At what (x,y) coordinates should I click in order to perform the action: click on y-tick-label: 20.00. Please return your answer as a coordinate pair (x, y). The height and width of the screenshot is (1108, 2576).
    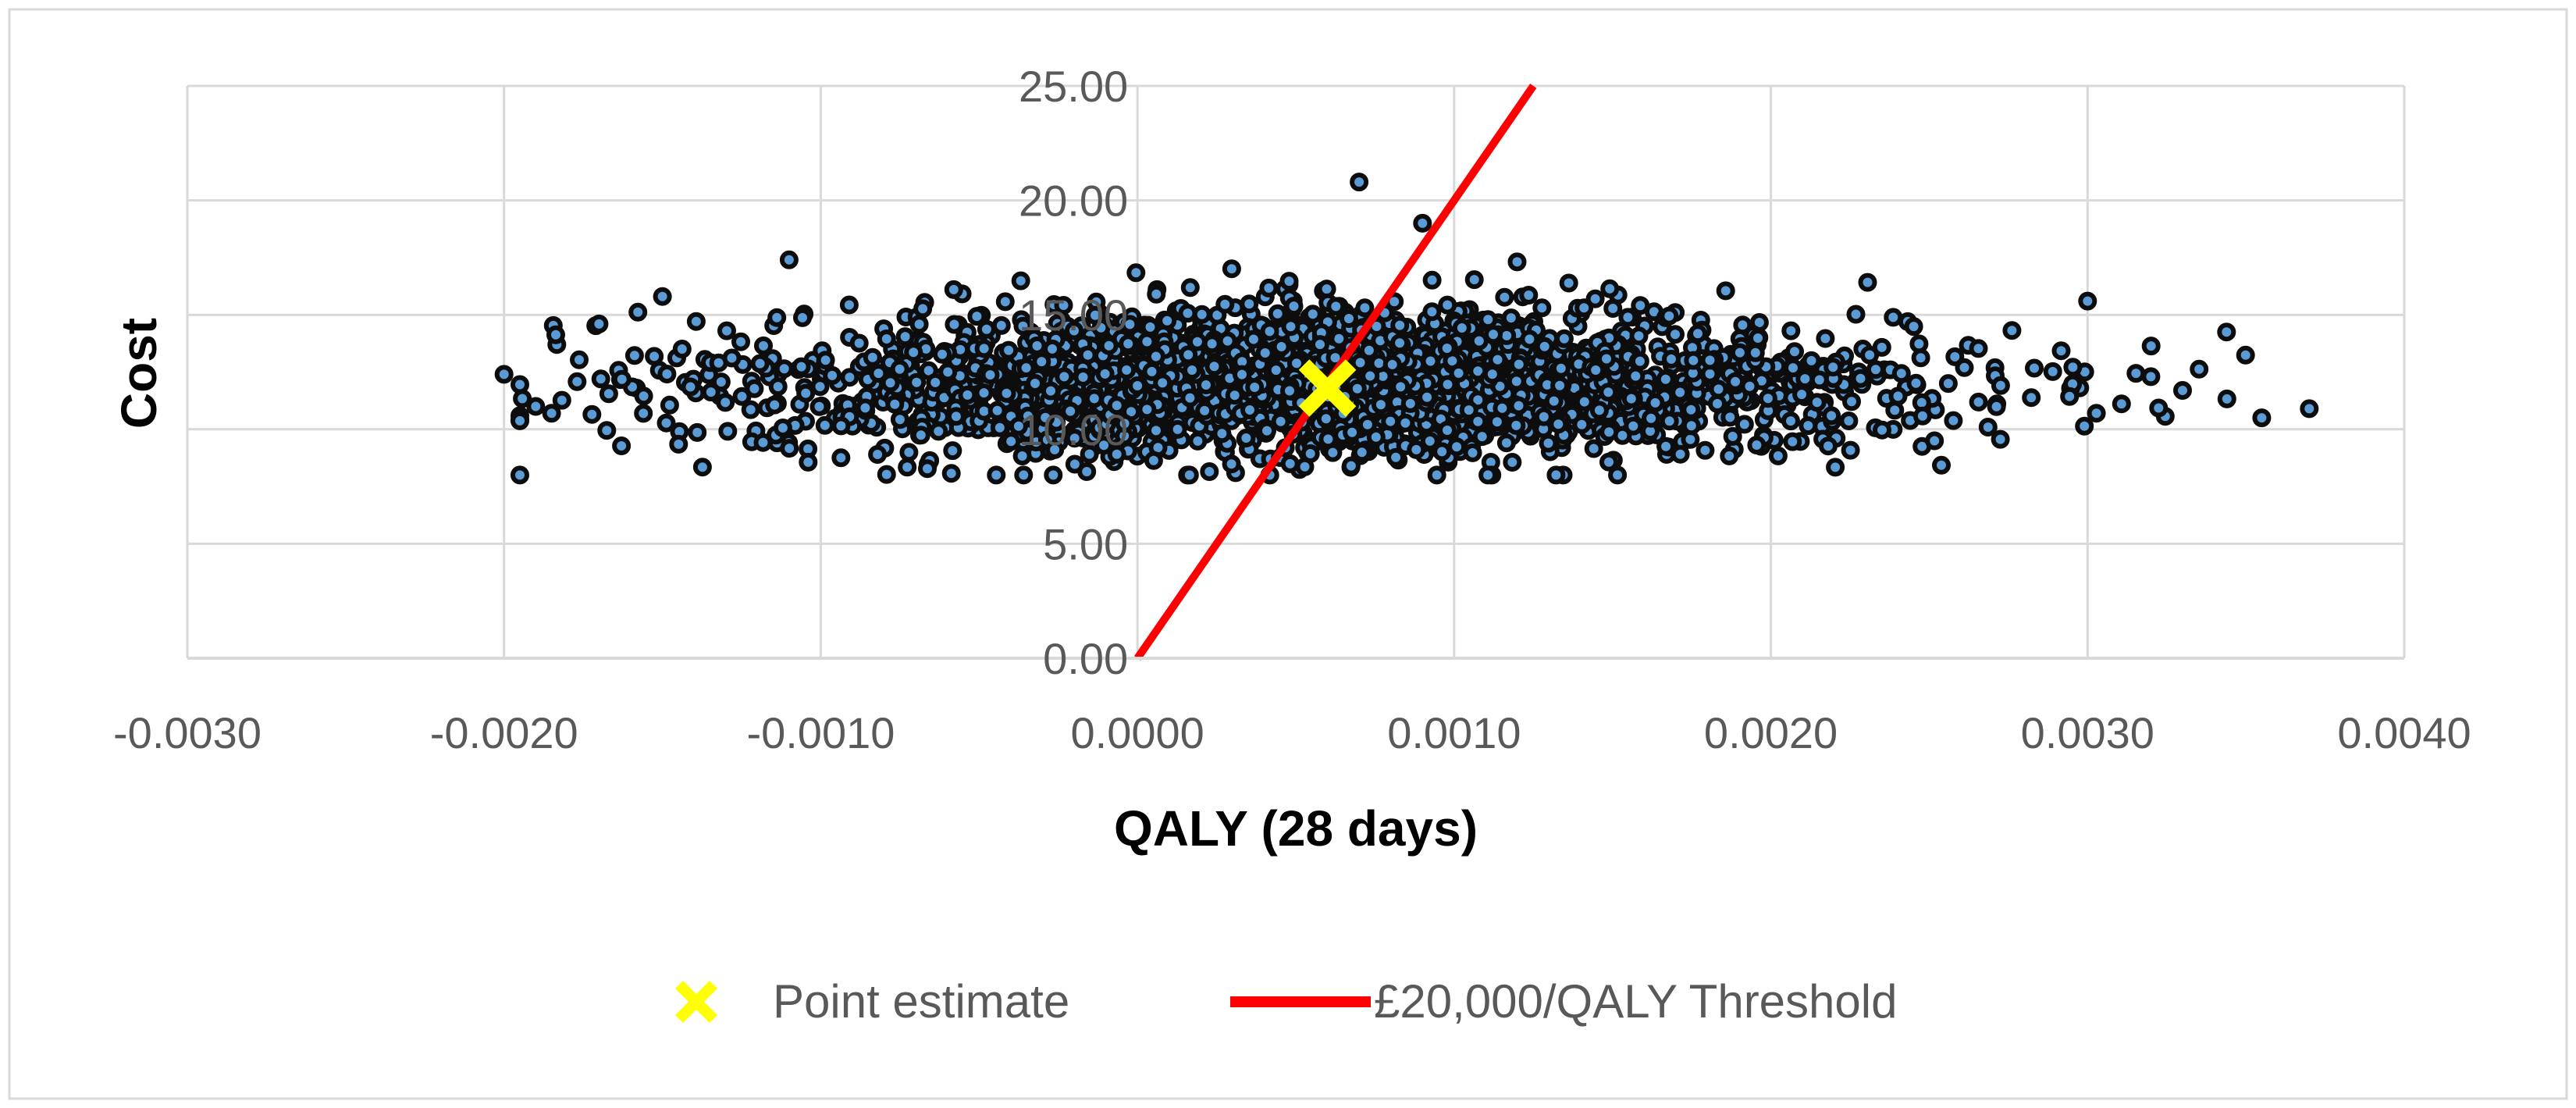
    Looking at the image, I should click on (1073, 201).